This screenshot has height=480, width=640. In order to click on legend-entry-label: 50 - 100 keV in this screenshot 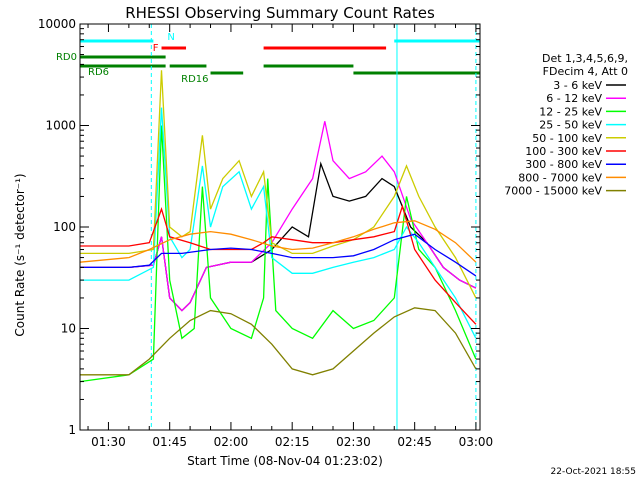, I will do `click(567, 138)`.